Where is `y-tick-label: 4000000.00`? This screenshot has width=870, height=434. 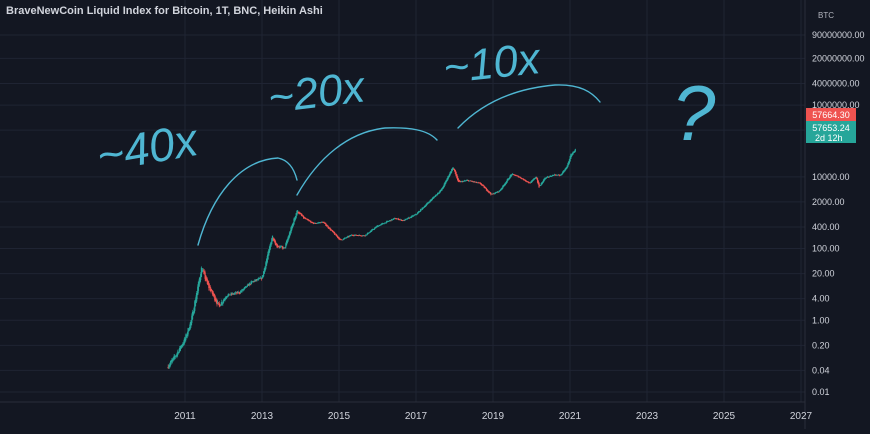
y-tick-label: 4000000.00 is located at coordinates (836, 83).